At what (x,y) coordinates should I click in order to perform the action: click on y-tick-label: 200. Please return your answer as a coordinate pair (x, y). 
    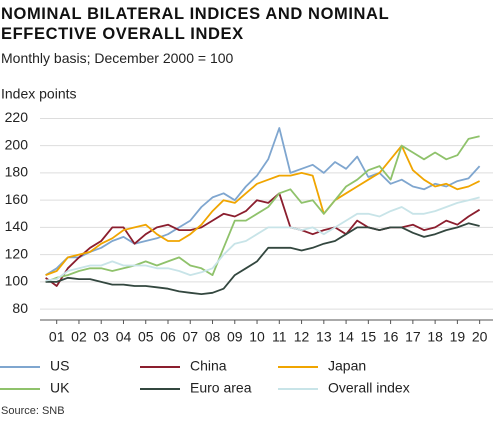
    Looking at the image, I should click on (17, 144).